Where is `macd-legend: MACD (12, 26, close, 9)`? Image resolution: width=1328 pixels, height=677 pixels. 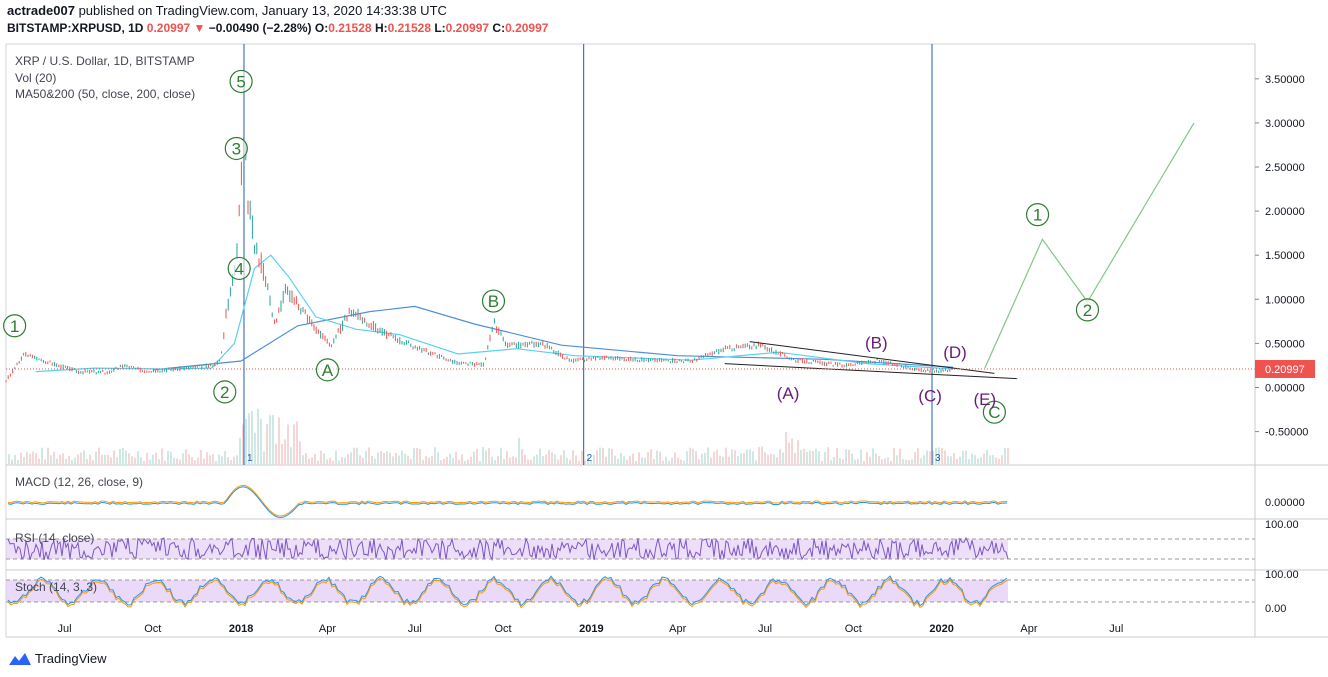 macd-legend: MACD (12, 26, close, 9) is located at coordinates (79, 482).